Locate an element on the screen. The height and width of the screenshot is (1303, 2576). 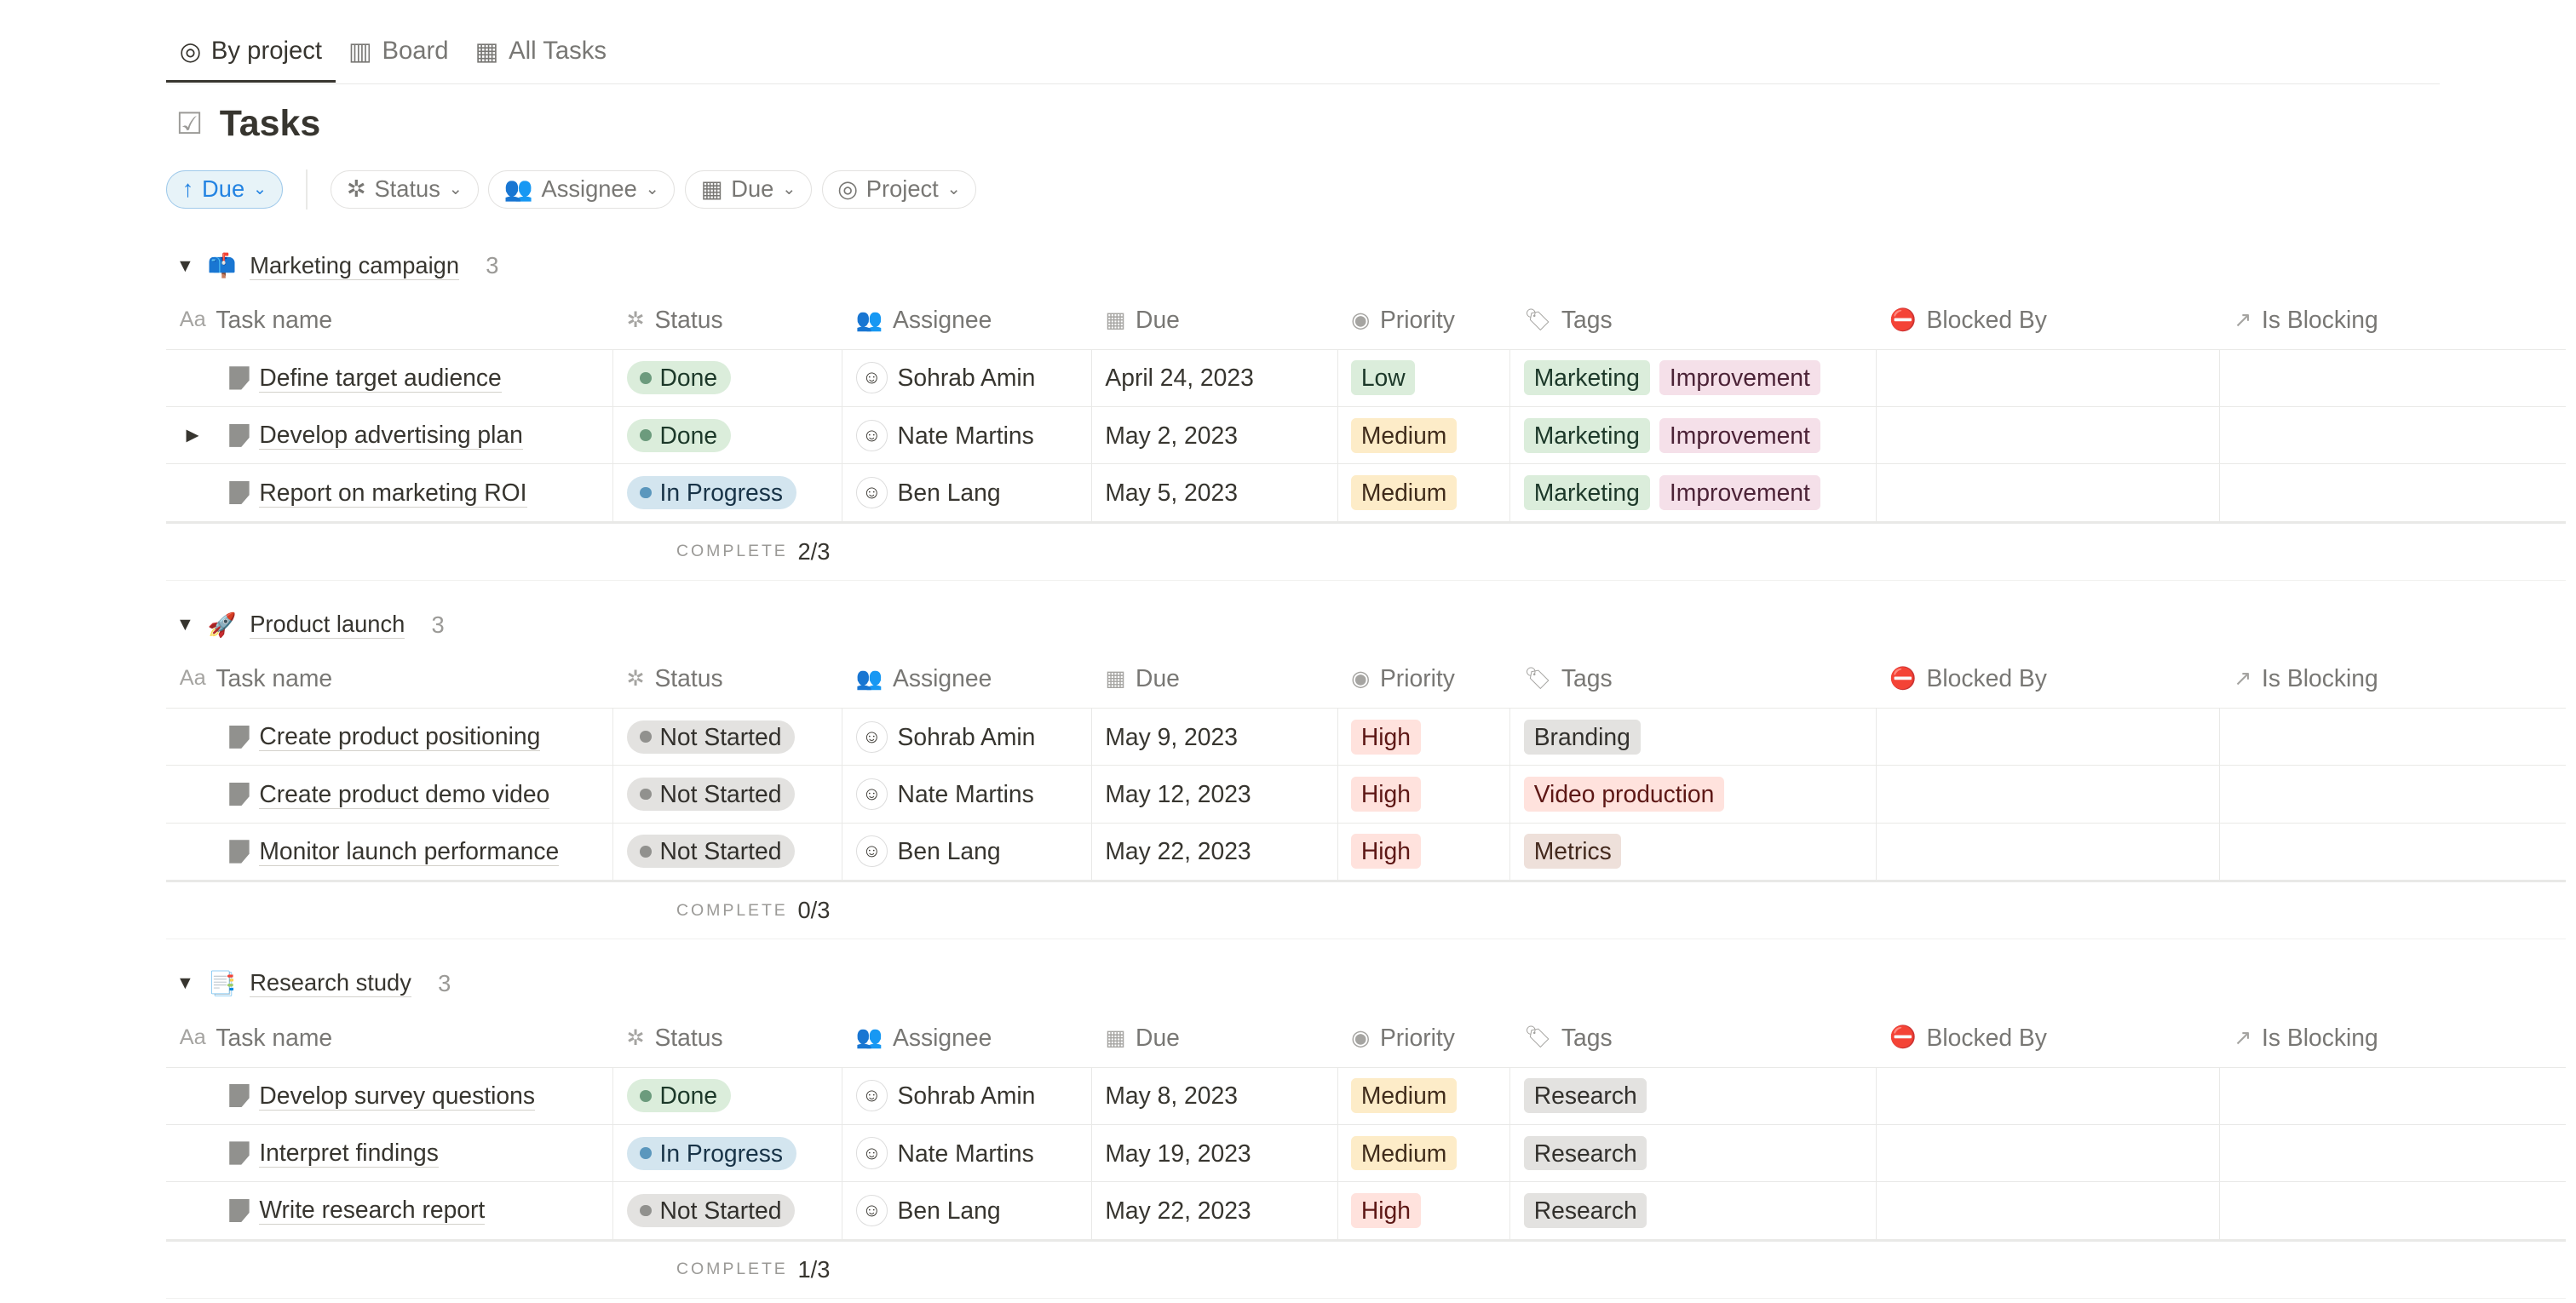
due-cell: May 2, 2023 is located at coordinates (1215, 436).